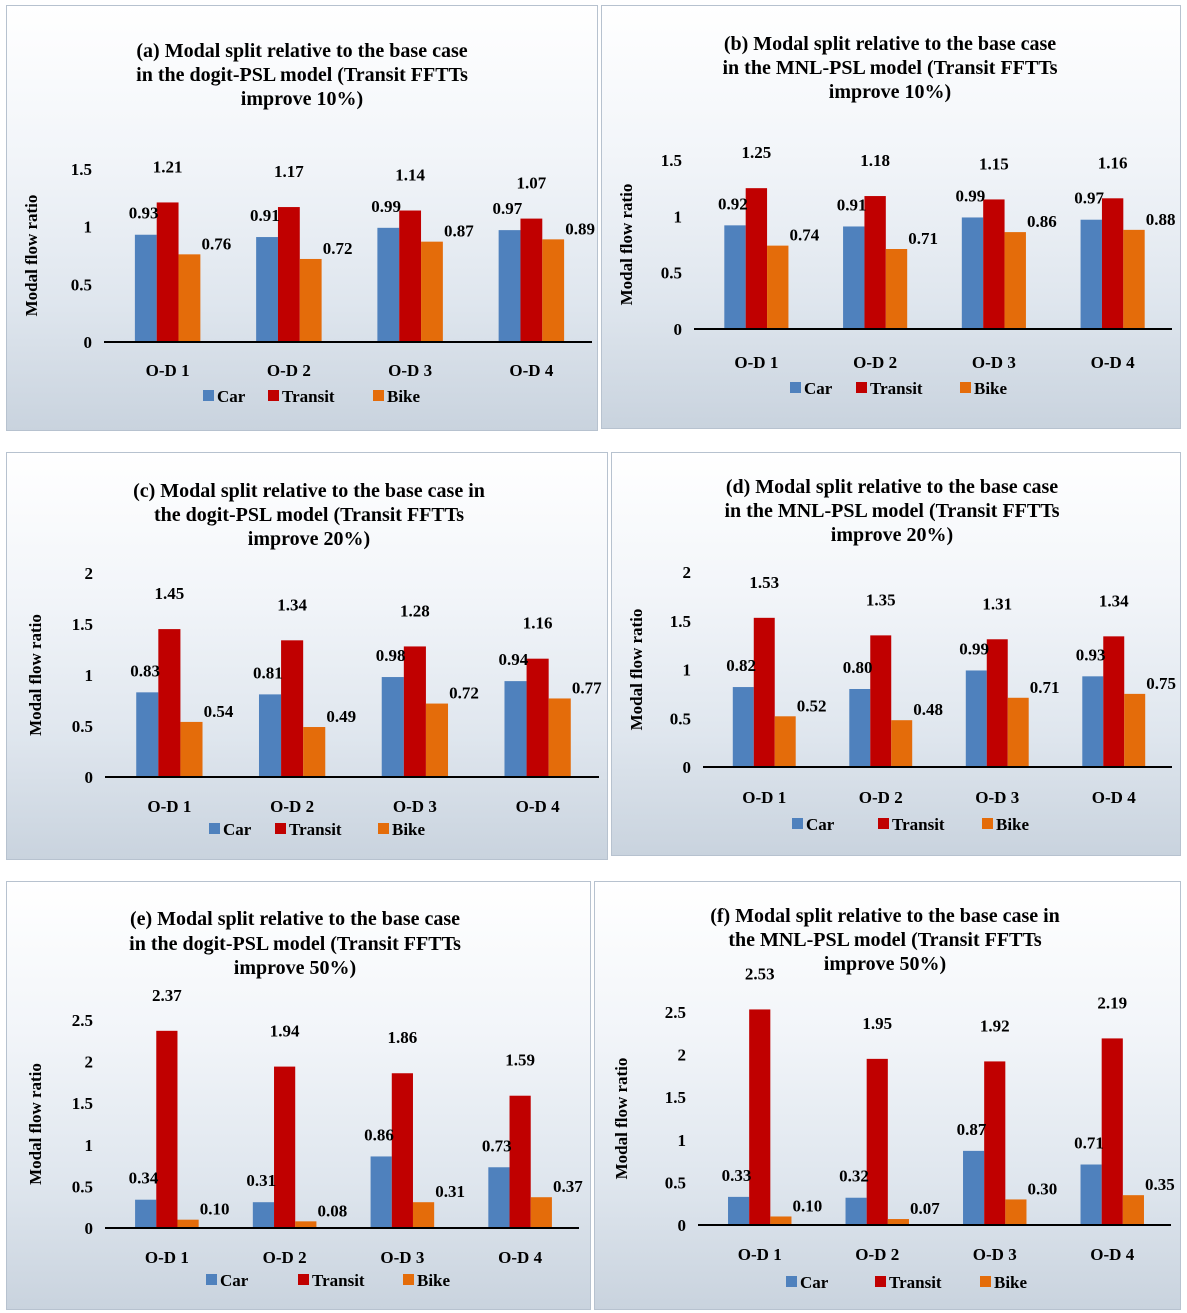  Describe the element at coordinates (580, 228) in the screenshot. I see `data-label-bike: 0.89` at that location.